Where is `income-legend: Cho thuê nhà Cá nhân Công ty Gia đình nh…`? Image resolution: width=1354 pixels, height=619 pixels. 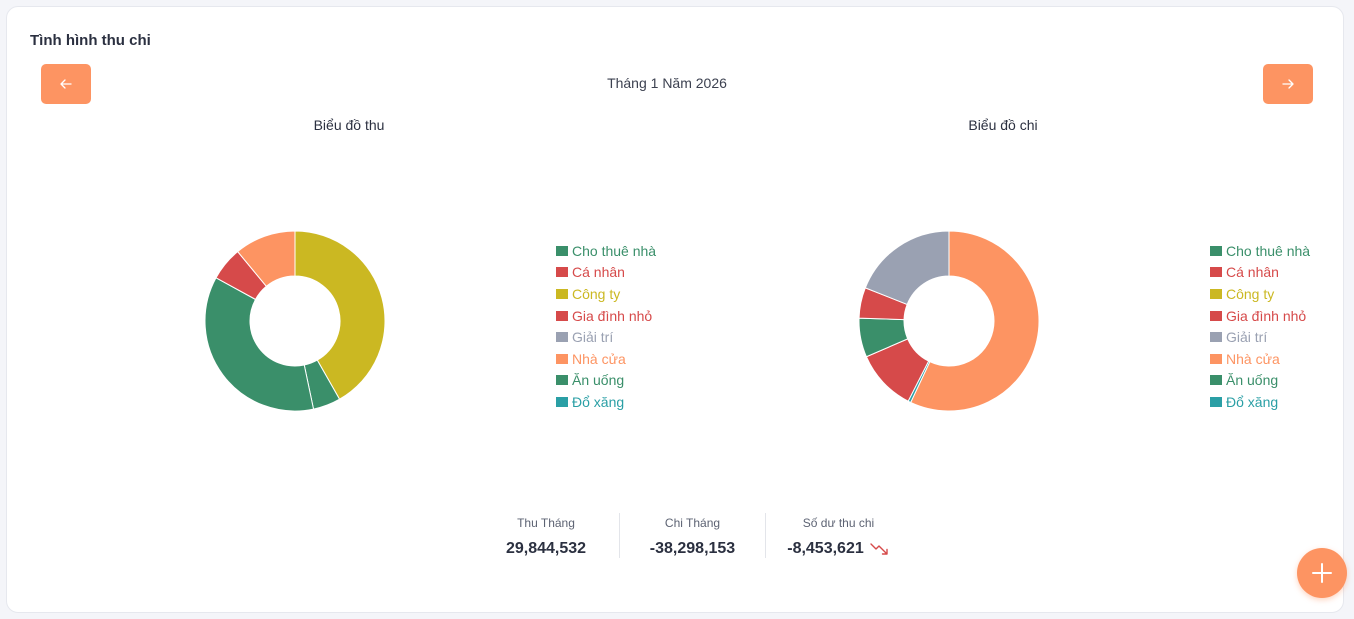
income-legend: Cho thuê nhà Cá nhân Công ty Gia đình nh… is located at coordinates (606, 326).